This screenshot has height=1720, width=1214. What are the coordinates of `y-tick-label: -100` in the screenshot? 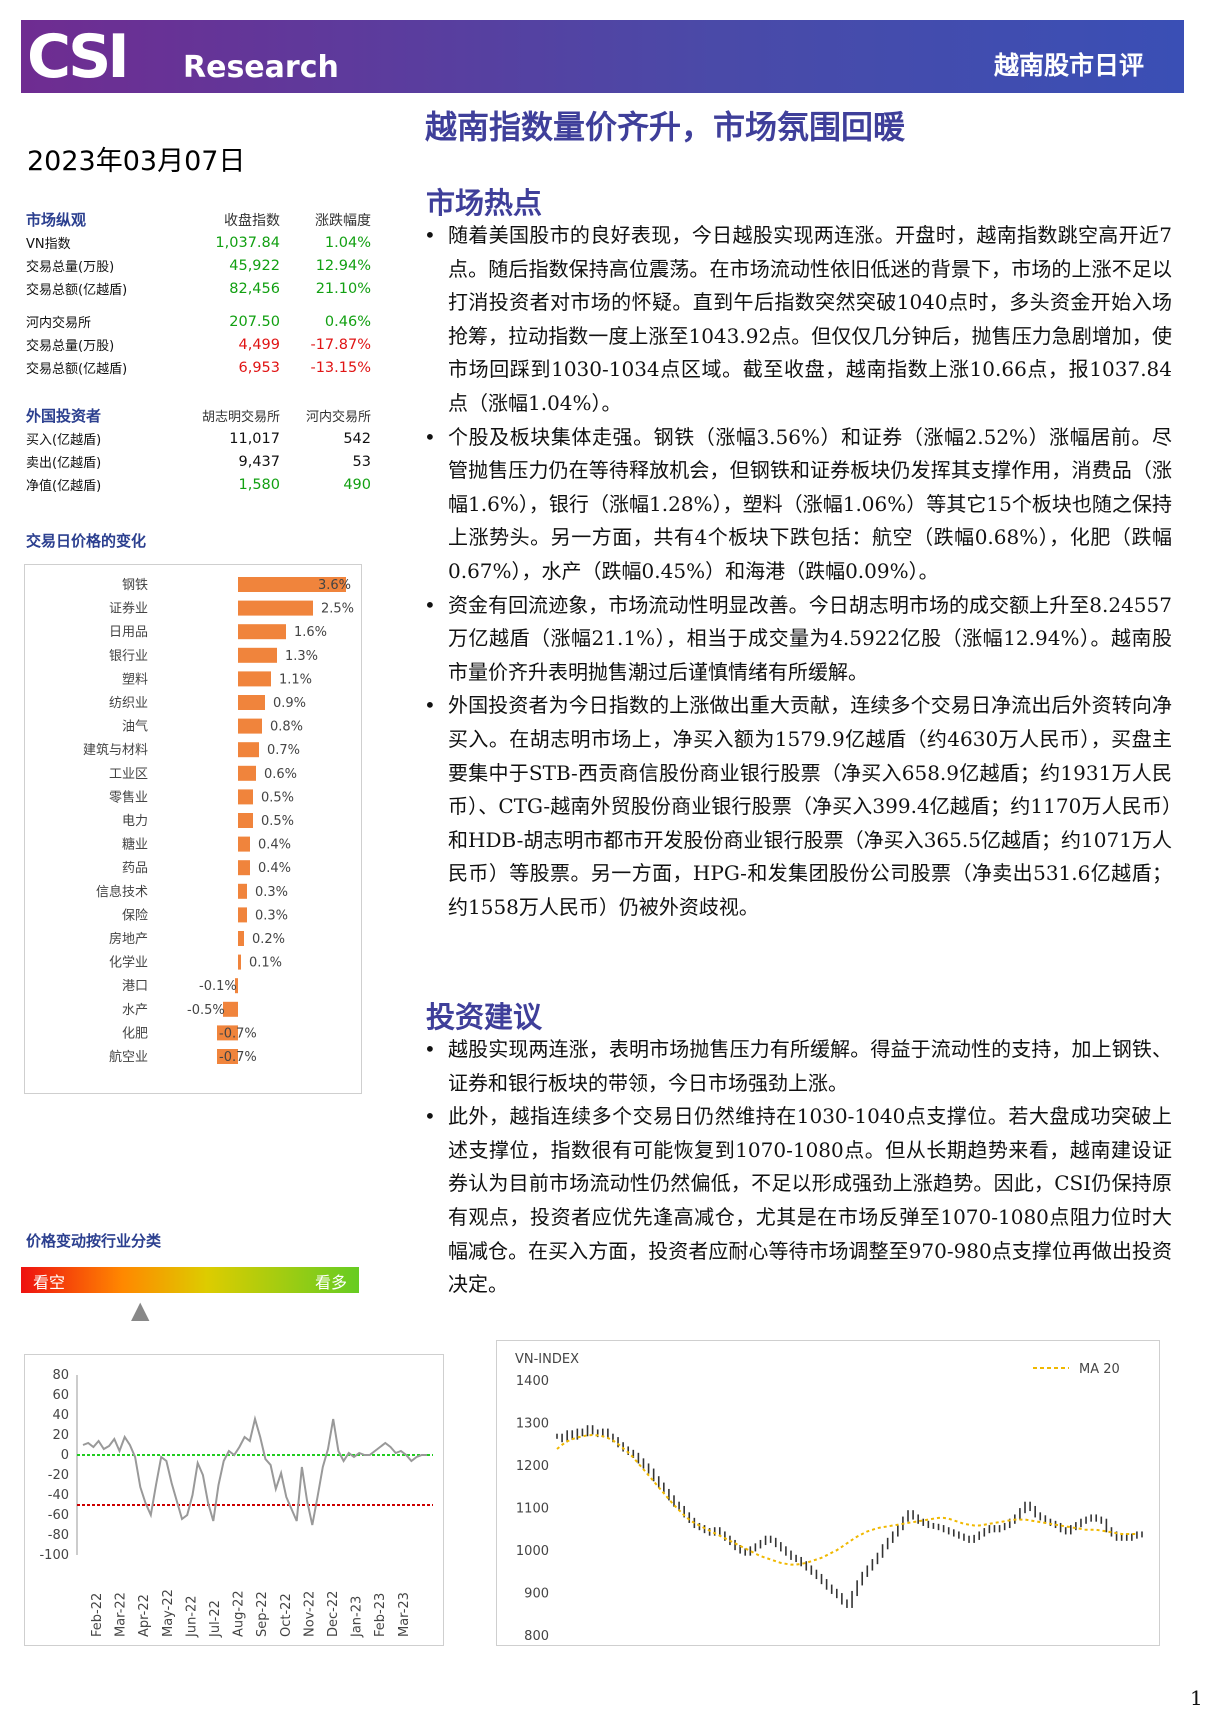 It's located at (54, 1555).